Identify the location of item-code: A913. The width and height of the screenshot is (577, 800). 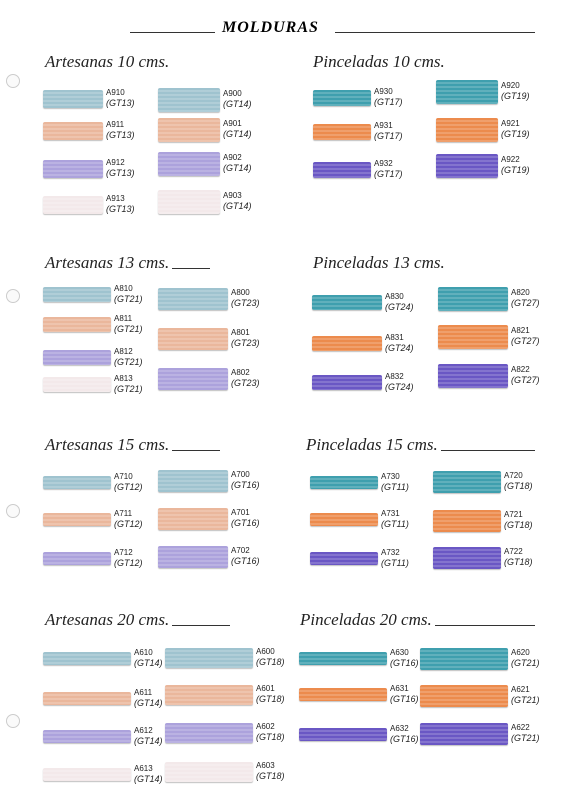
(115, 198).